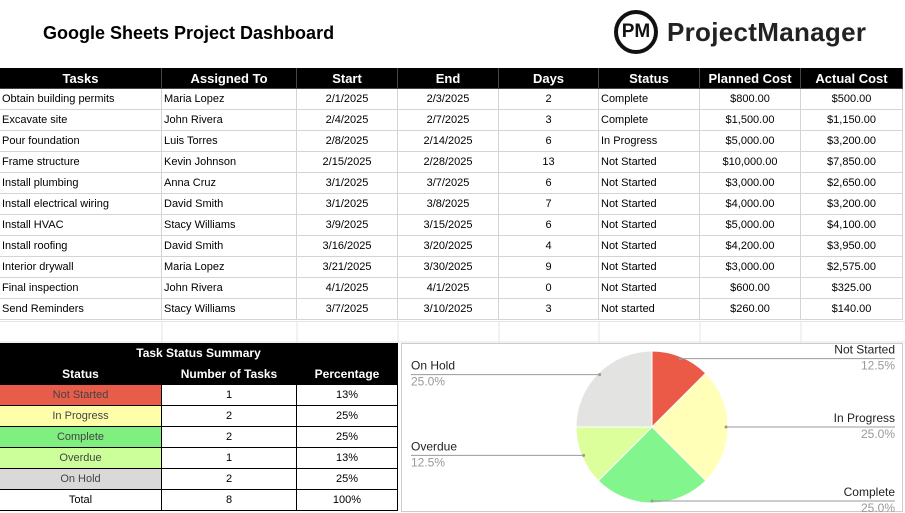  What do you see at coordinates (81, 141) in the screenshot?
I see `table-cell: Pour foundation` at bounding box center [81, 141].